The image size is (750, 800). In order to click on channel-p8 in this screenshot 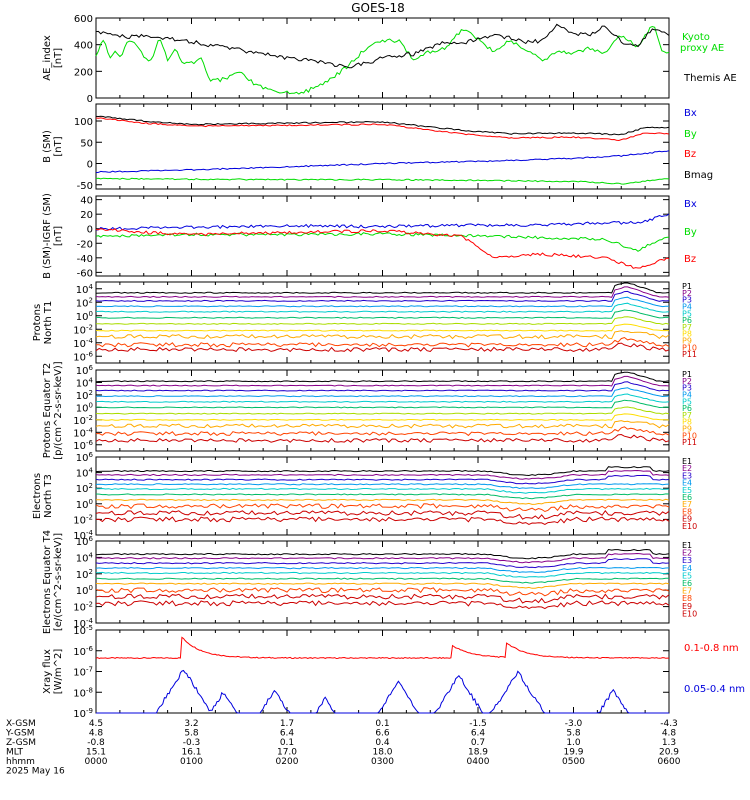, I will do `click(382, 327)`.